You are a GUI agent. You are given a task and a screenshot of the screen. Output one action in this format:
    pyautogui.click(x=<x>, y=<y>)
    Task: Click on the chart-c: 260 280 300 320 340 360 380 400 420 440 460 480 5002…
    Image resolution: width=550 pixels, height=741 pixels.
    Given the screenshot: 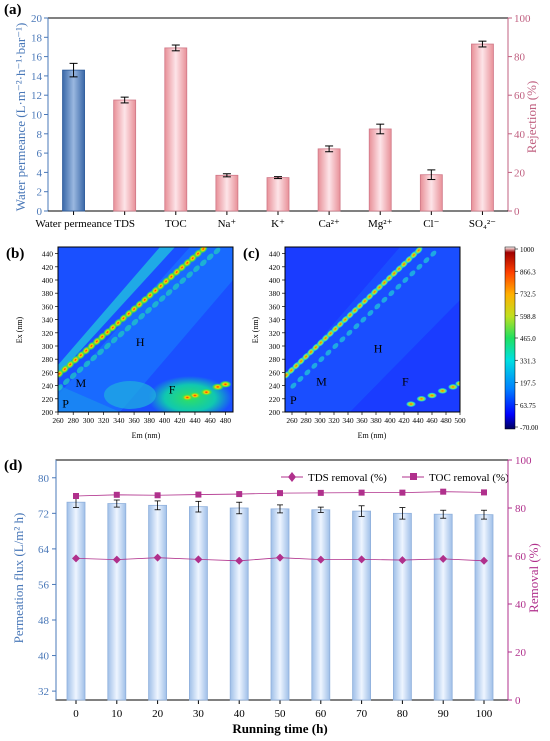 What is the action you would take?
    pyautogui.click(x=395, y=343)
    